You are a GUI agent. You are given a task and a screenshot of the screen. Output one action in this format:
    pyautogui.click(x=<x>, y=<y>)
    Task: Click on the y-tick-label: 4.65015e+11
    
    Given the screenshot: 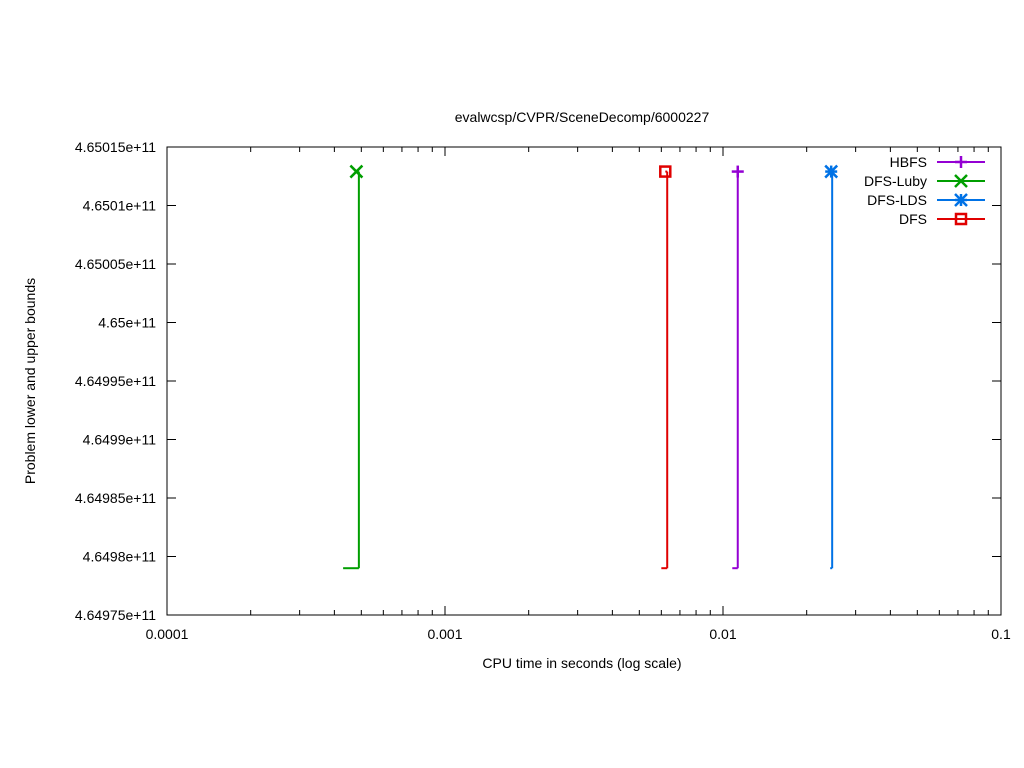 What is the action you would take?
    pyautogui.click(x=115, y=147)
    